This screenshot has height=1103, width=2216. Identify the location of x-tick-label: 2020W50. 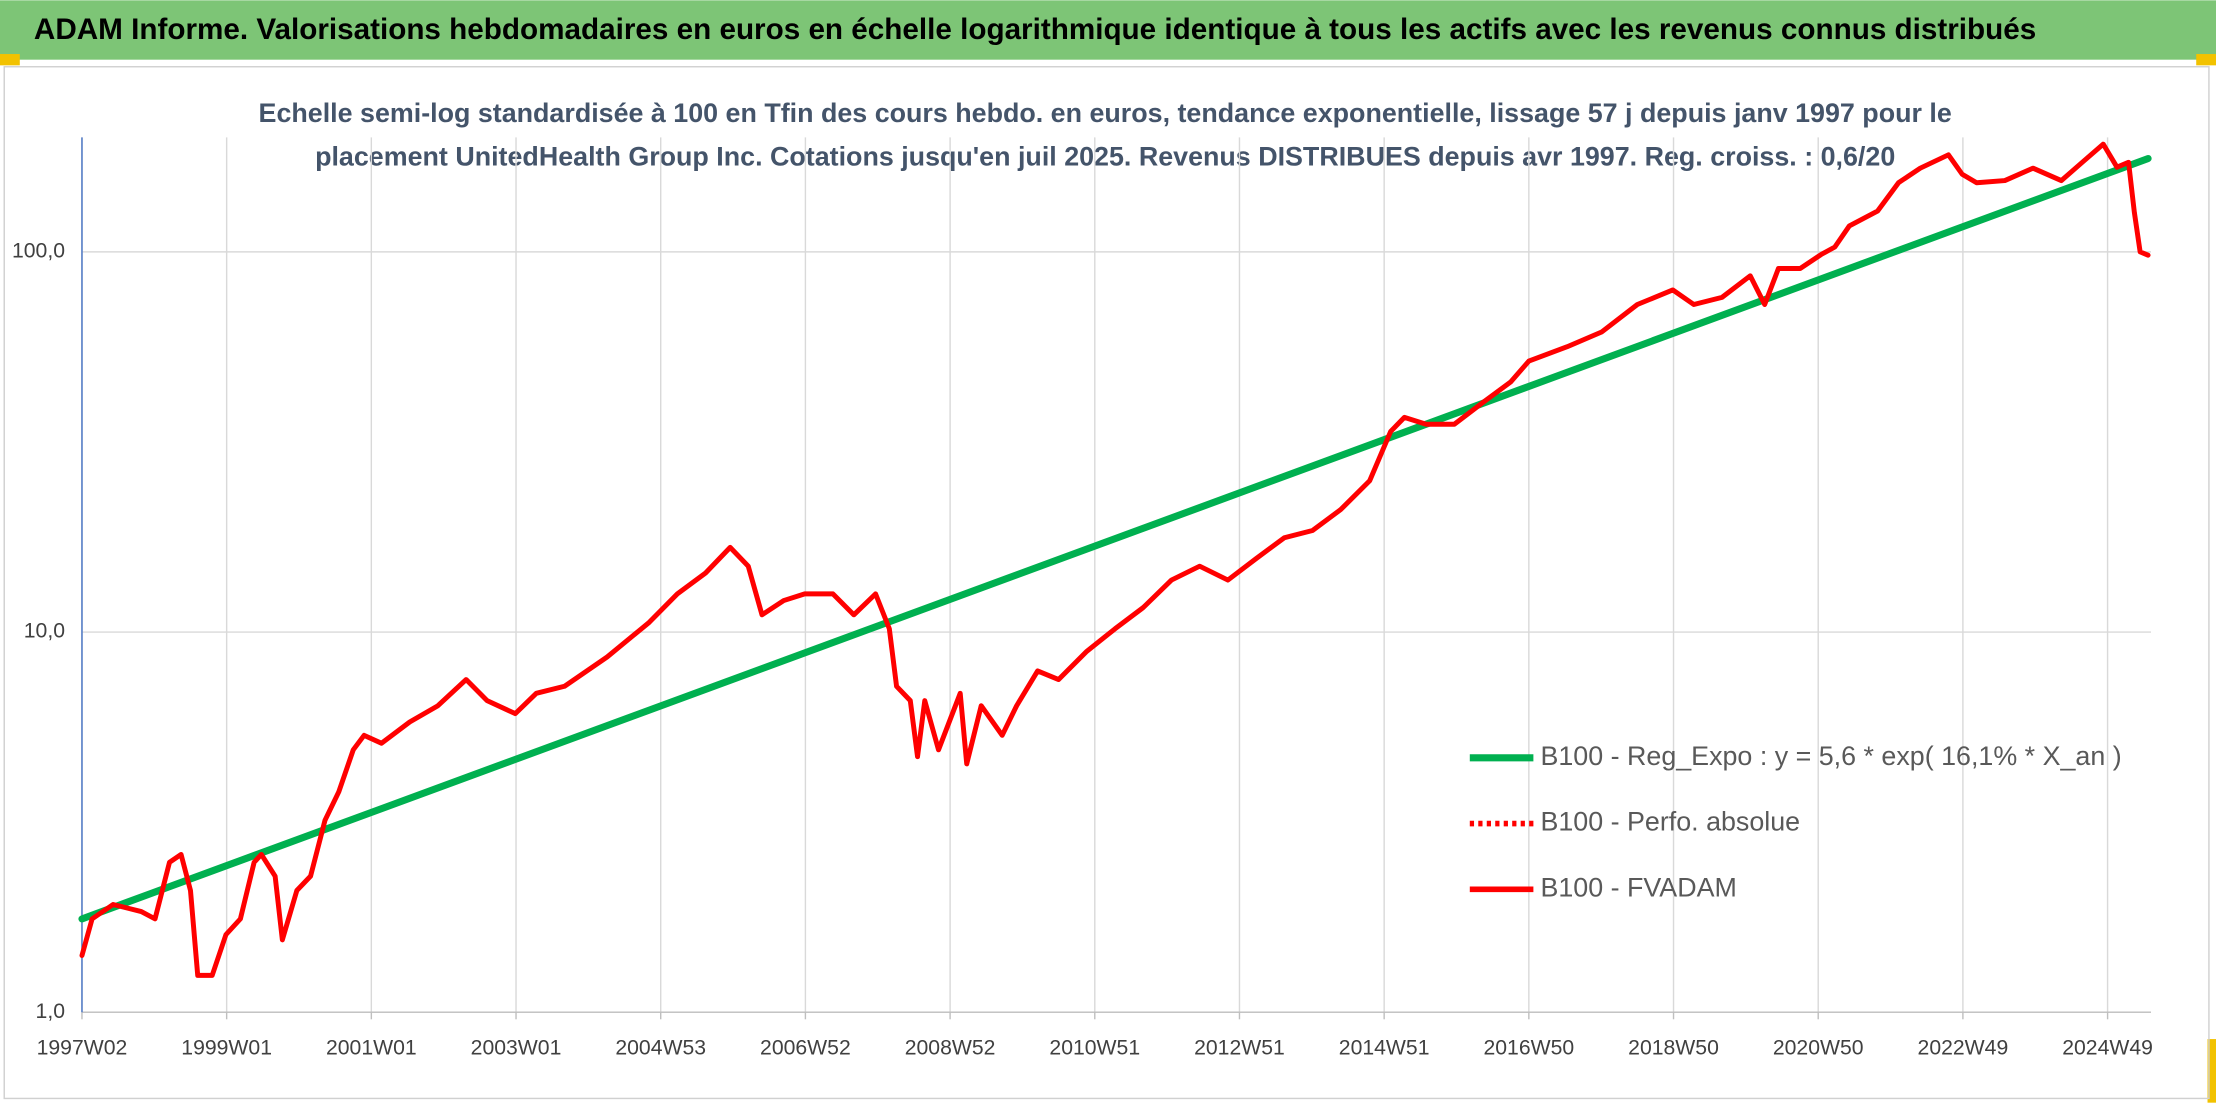
(1818, 1048).